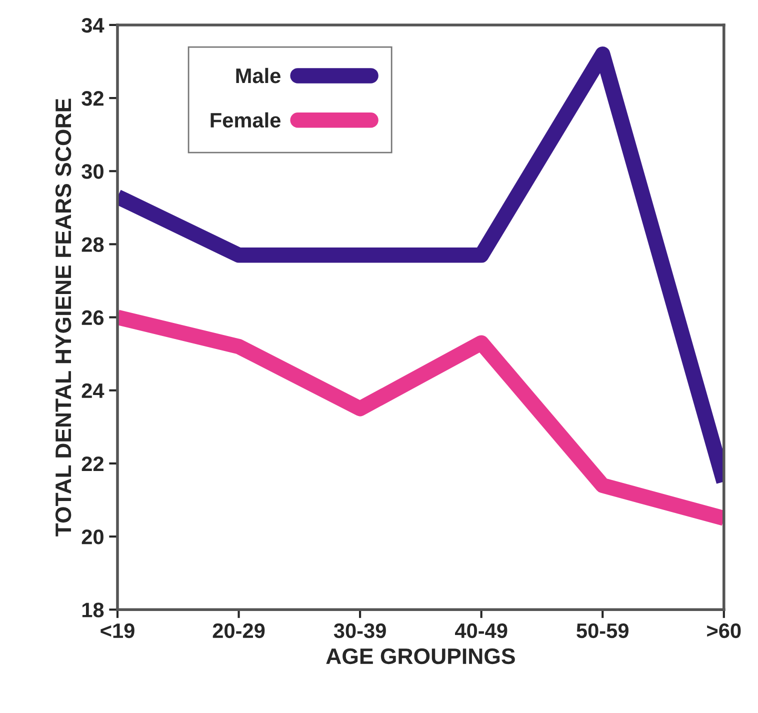 The width and height of the screenshot is (758, 713). I want to click on y-tick-label: 22, so click(93, 463).